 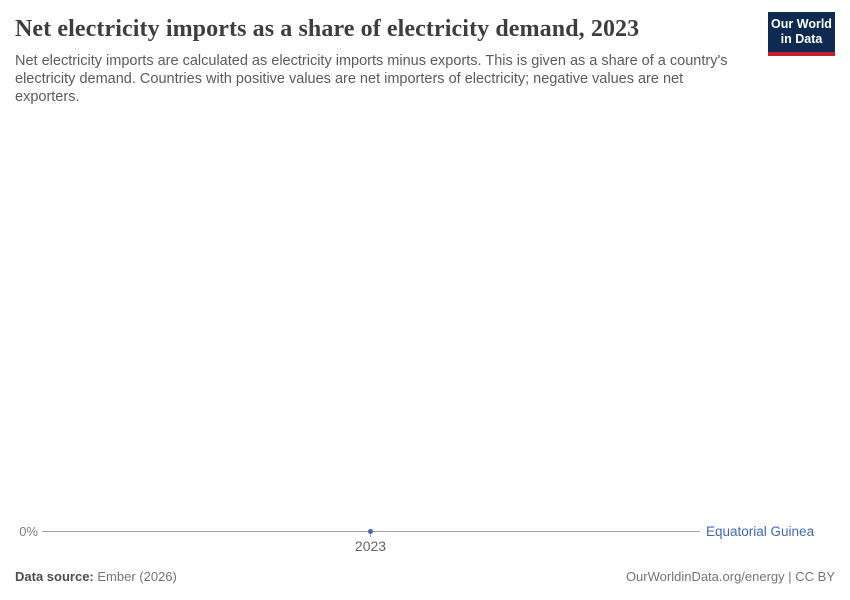 I want to click on owid-logo-line2: in Data, so click(x=801, y=39).